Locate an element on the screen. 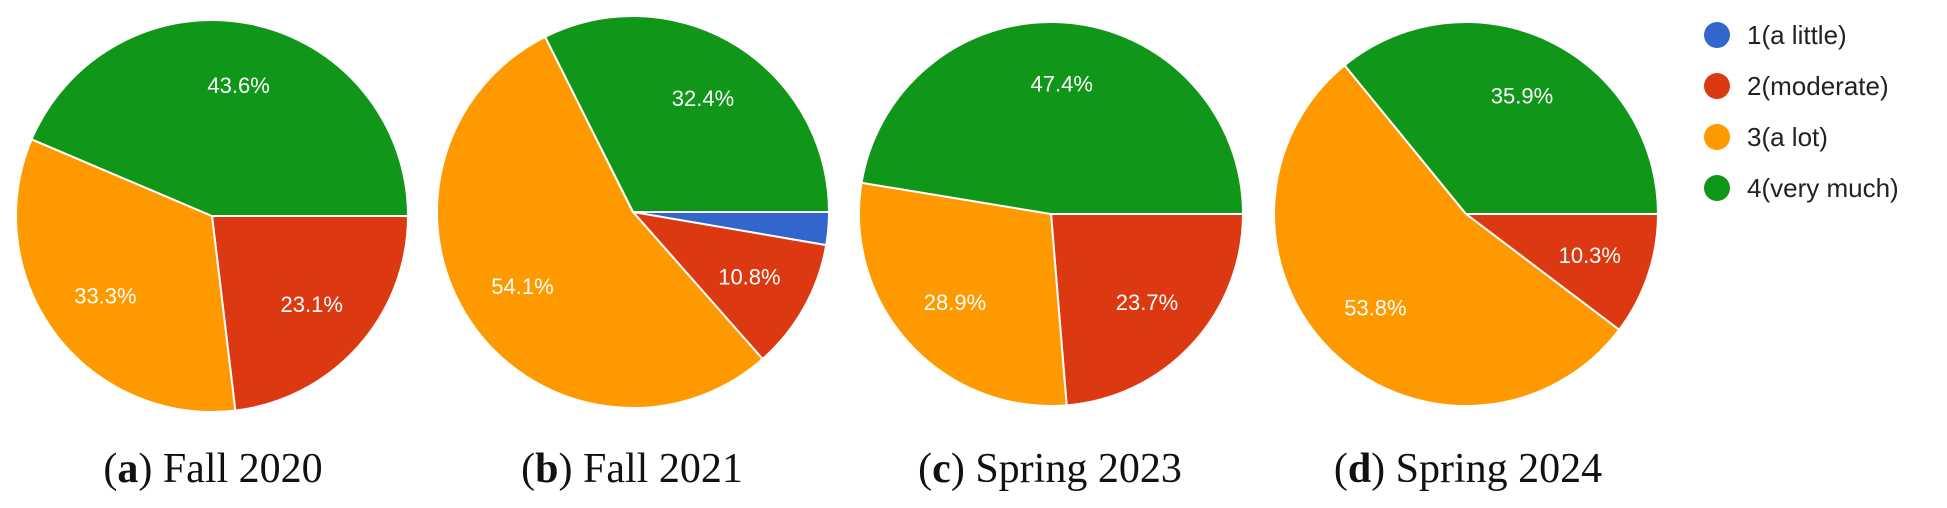  slice-percent-label: 47.4% is located at coordinates (1062, 83).